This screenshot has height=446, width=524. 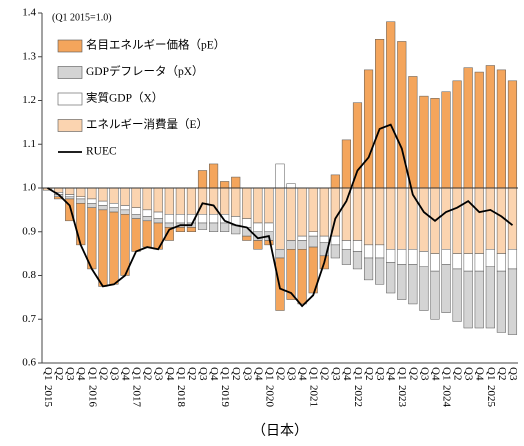 I want to click on year-label: 2015, so click(x=48, y=396).